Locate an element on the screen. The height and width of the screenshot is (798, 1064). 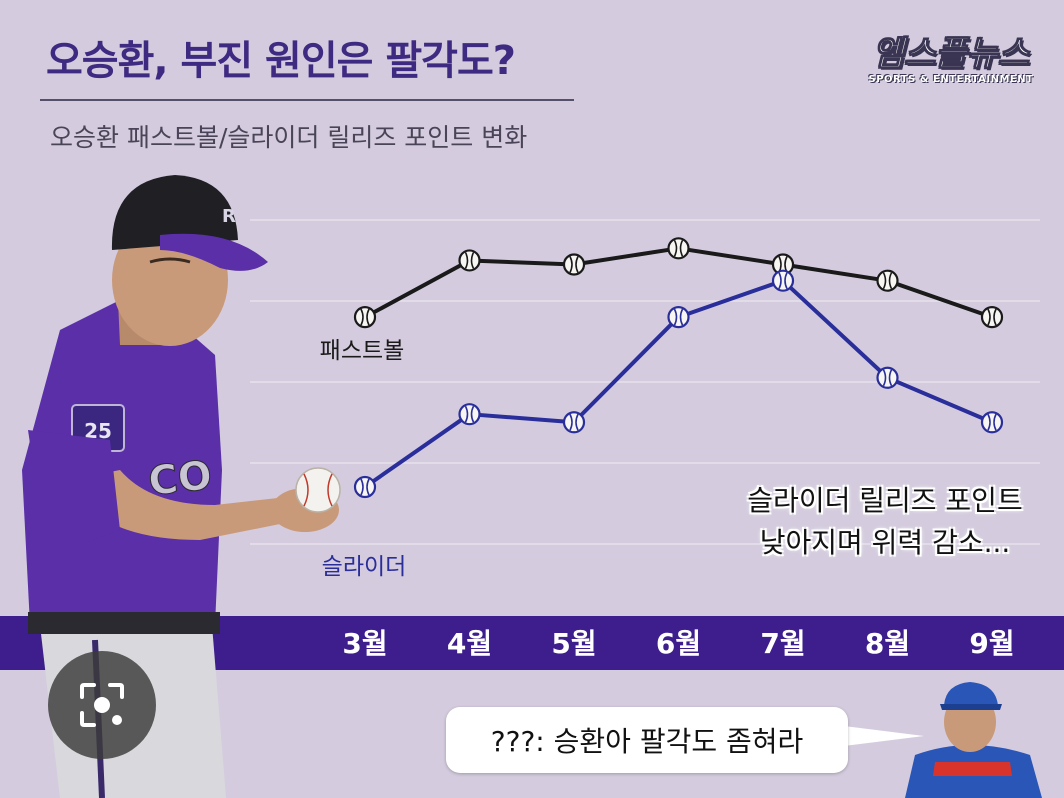
x-tick-label: 9월 is located at coordinates (991, 643).